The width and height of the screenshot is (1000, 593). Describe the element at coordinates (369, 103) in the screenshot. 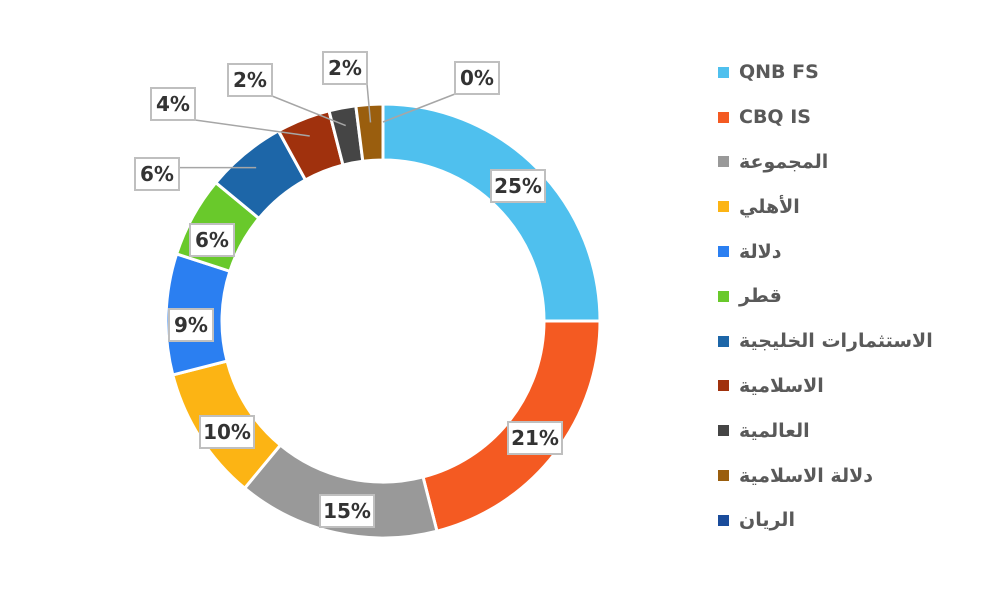

I see `leader-line-دلالة-الاسلامية` at that location.